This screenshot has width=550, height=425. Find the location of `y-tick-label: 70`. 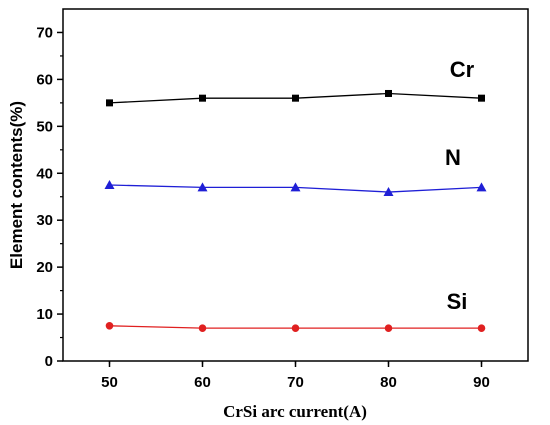

y-tick-label: 70 is located at coordinates (44, 32).